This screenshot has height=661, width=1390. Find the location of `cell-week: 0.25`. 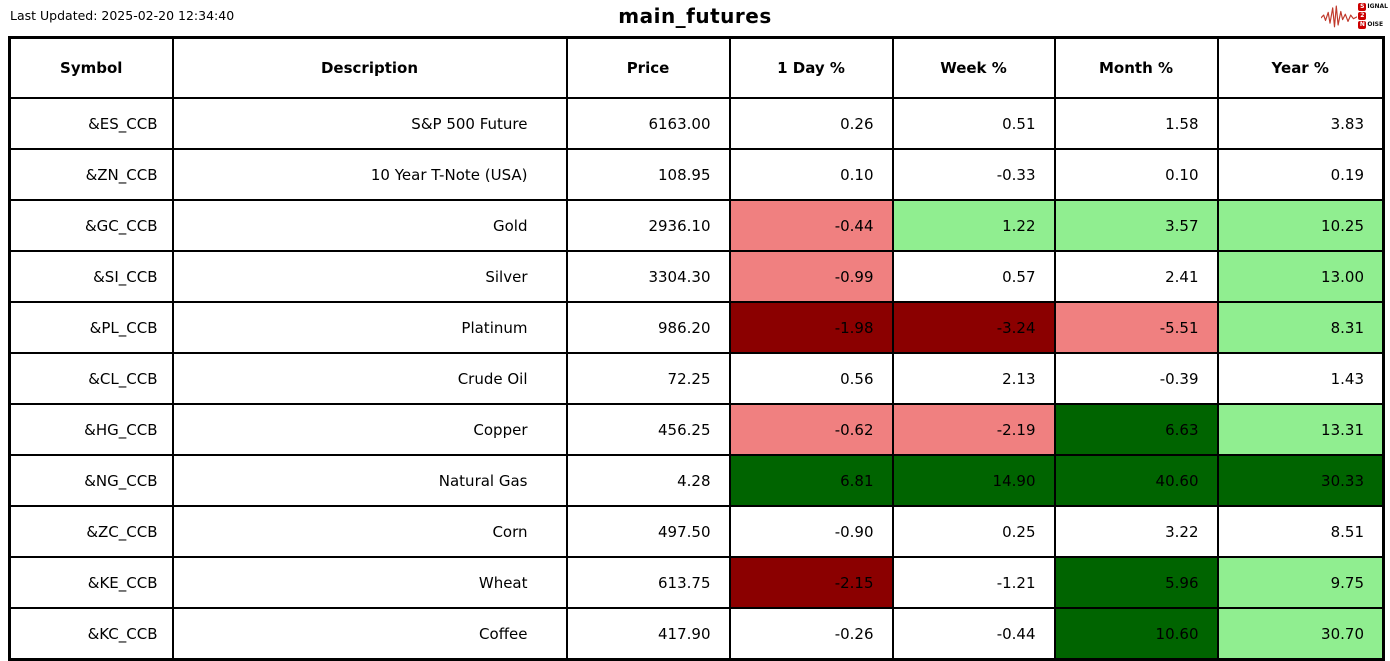

cell-week: 0.25 is located at coordinates (973, 531).